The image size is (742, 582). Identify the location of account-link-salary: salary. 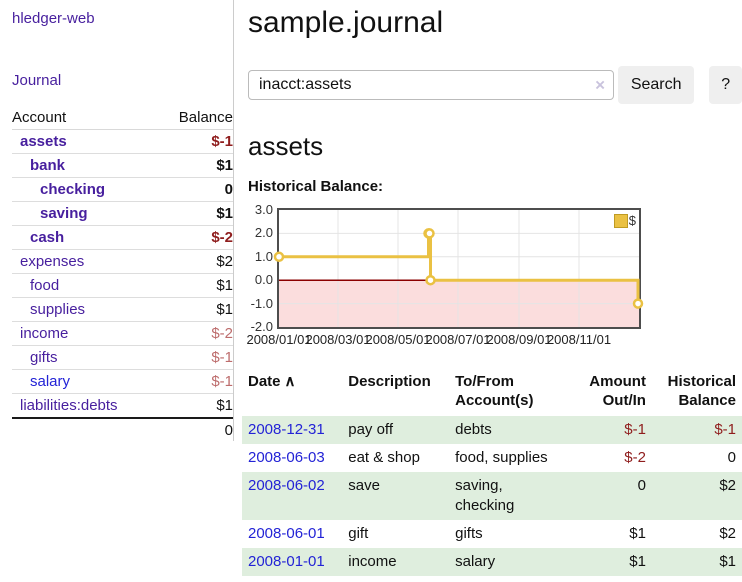
(50, 381).